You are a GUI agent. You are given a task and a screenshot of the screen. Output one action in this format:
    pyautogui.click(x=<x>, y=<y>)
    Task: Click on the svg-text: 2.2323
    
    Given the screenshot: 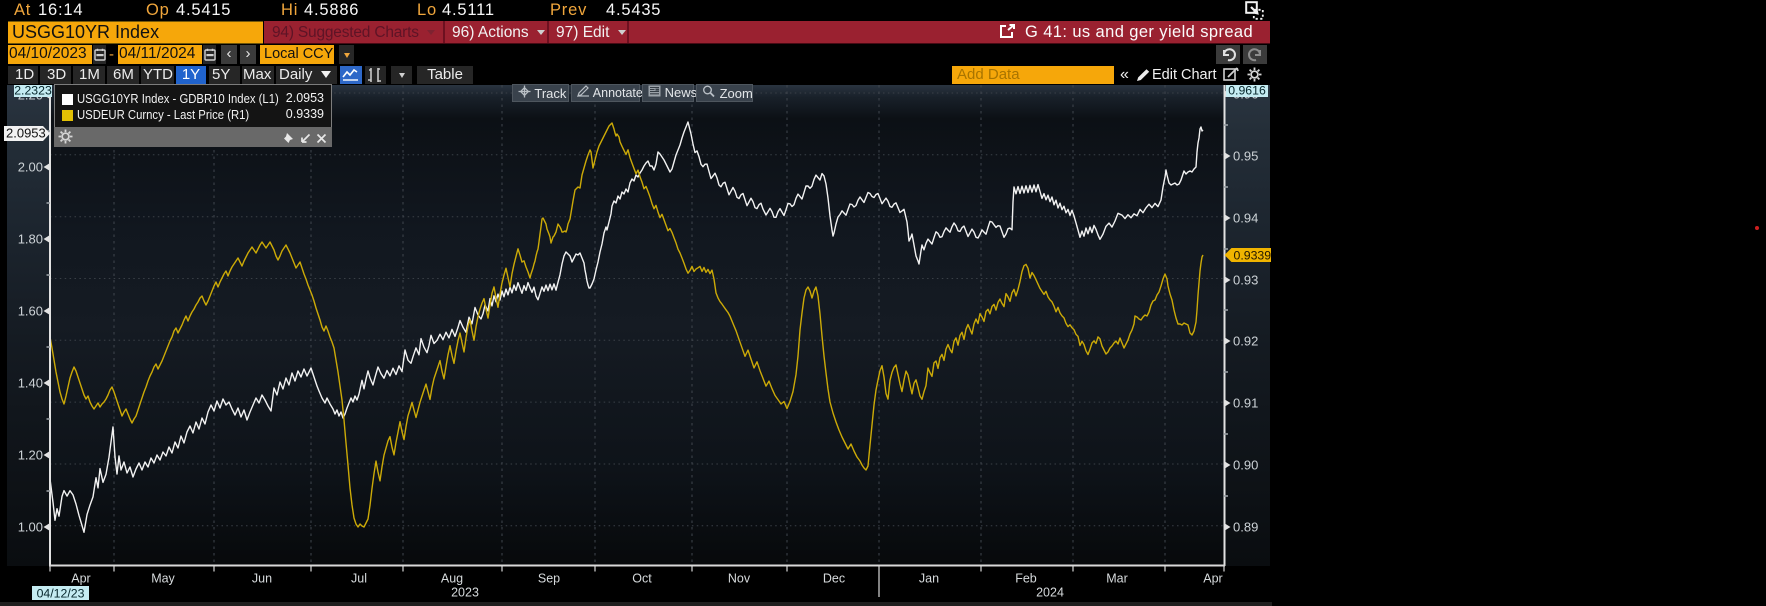 What is the action you would take?
    pyautogui.click(x=33, y=91)
    